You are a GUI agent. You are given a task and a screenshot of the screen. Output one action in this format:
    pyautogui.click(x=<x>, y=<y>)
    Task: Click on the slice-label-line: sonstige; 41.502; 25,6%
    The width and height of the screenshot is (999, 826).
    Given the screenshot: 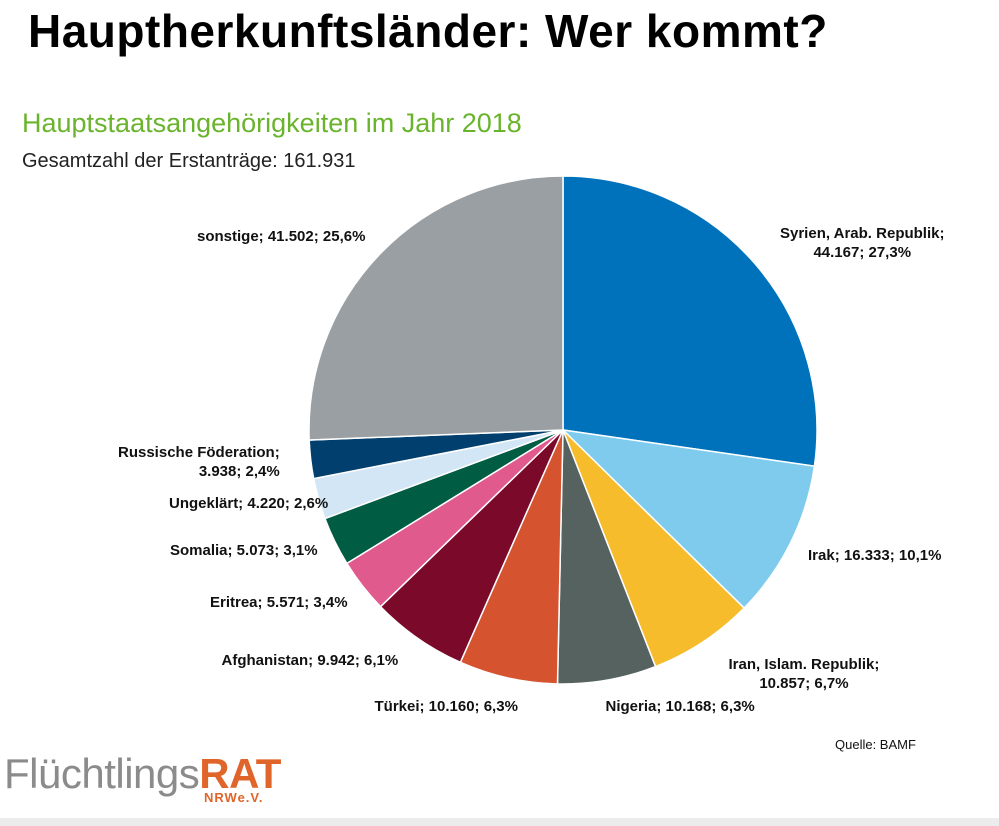 What is the action you would take?
    pyautogui.click(x=281, y=236)
    